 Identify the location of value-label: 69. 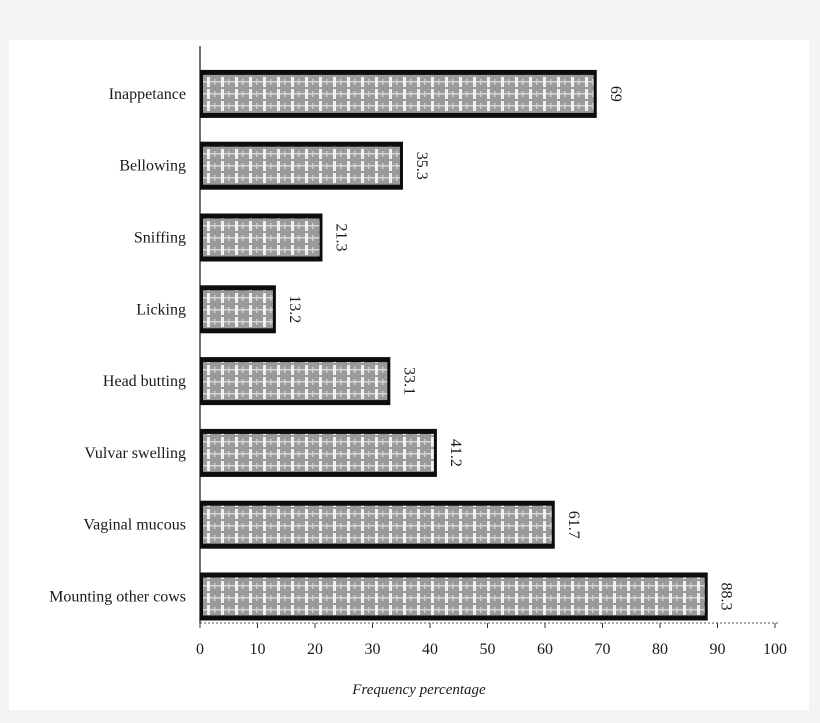
(615, 94).